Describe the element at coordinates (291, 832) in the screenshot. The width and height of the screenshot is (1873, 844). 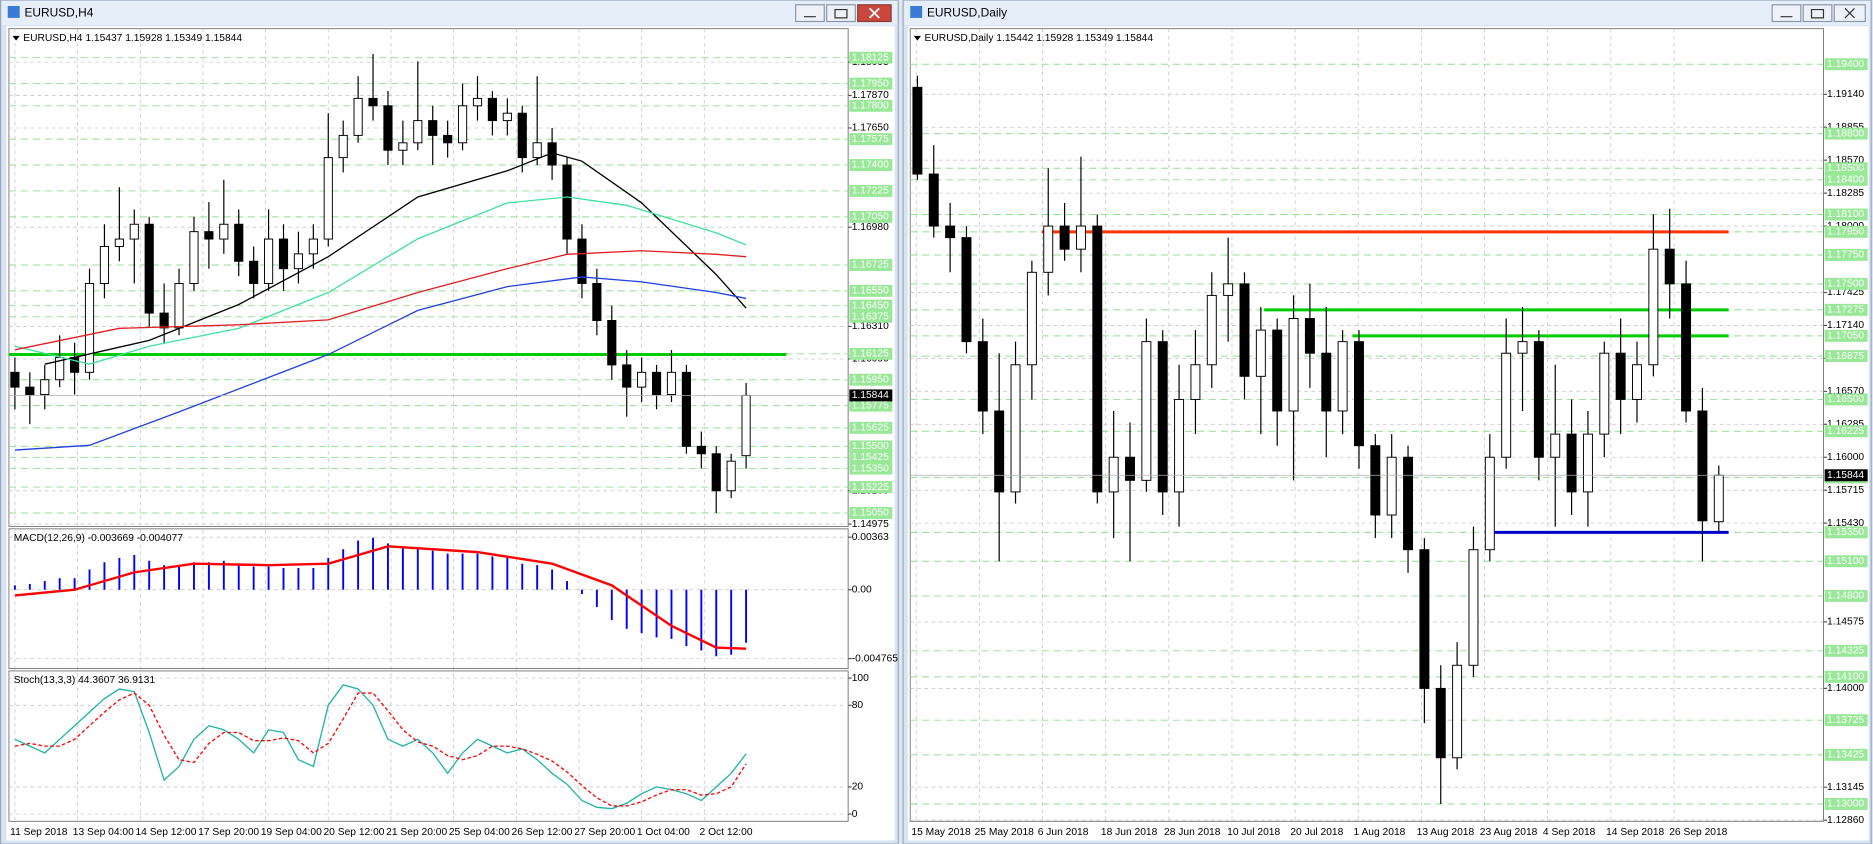
I see `x-tick-label: 19 Sep 04:00` at that location.